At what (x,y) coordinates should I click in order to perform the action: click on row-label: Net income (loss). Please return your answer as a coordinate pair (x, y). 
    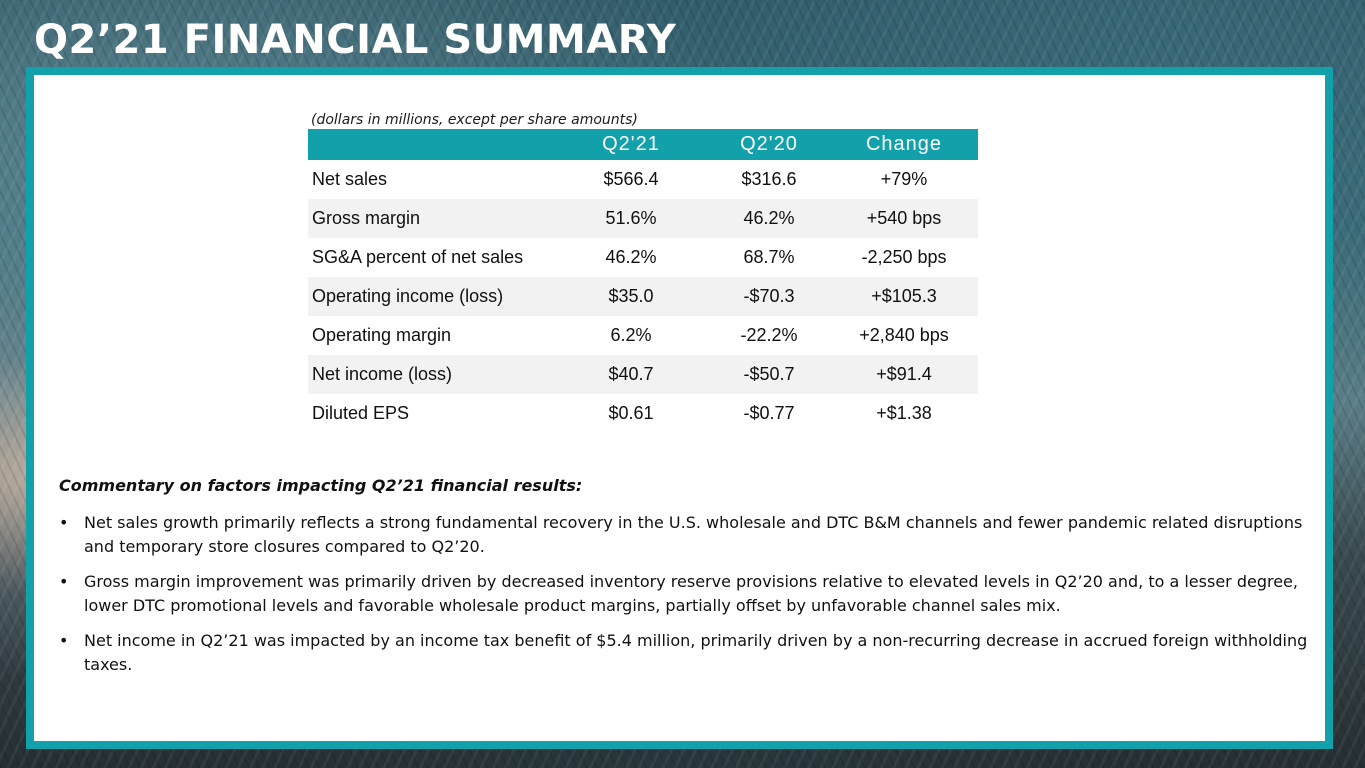
    Looking at the image, I should click on (431, 374).